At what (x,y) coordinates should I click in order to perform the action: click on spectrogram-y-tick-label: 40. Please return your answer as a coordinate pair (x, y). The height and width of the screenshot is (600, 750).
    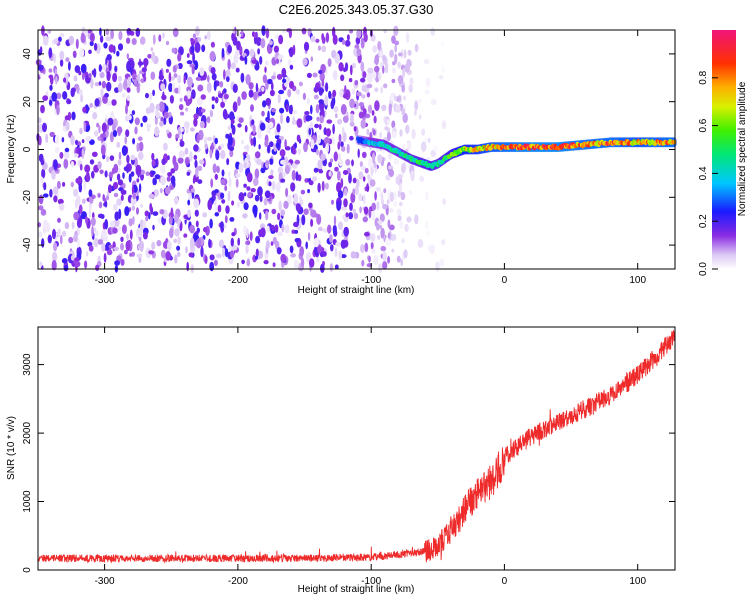
    Looking at the image, I should click on (27, 54).